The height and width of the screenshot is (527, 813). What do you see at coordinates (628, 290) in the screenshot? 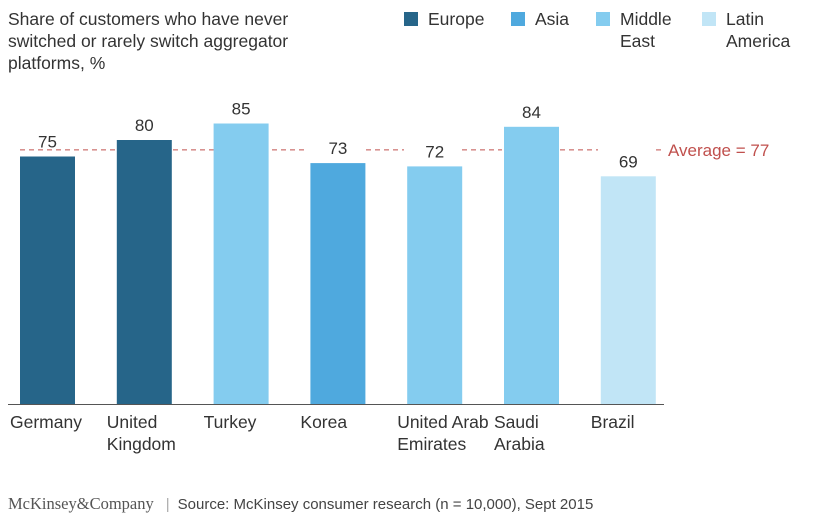
I see `bar-brazil` at bounding box center [628, 290].